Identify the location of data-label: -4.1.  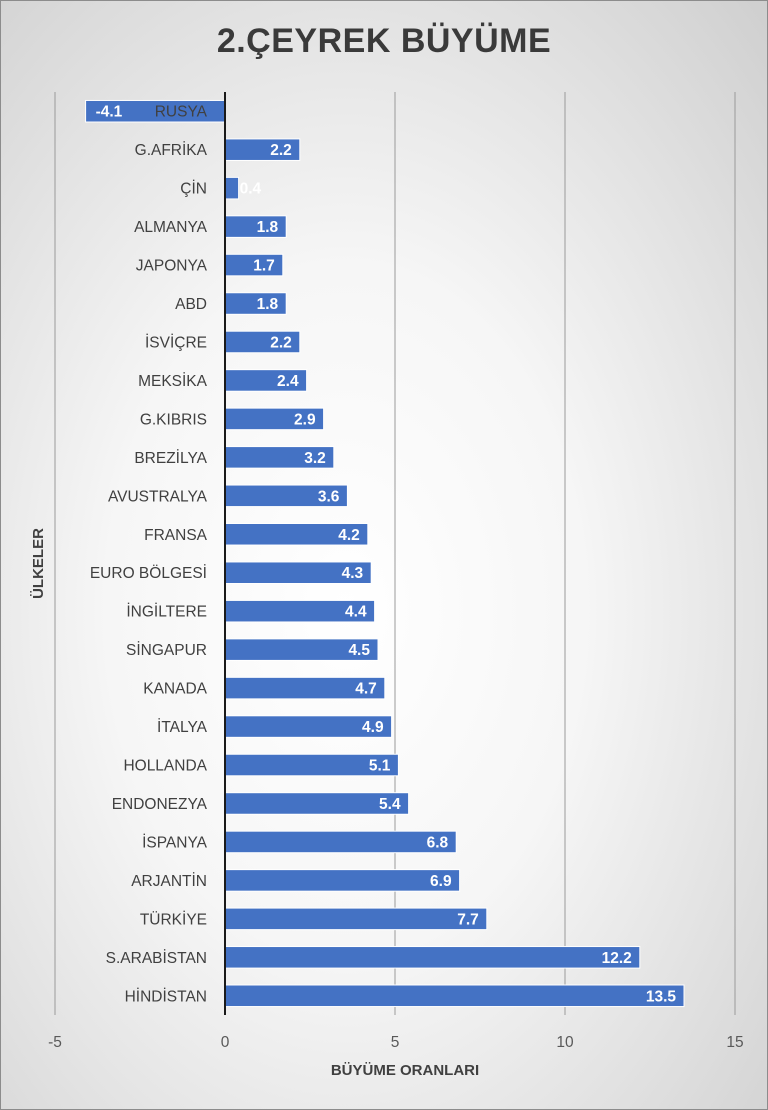
(109, 112).